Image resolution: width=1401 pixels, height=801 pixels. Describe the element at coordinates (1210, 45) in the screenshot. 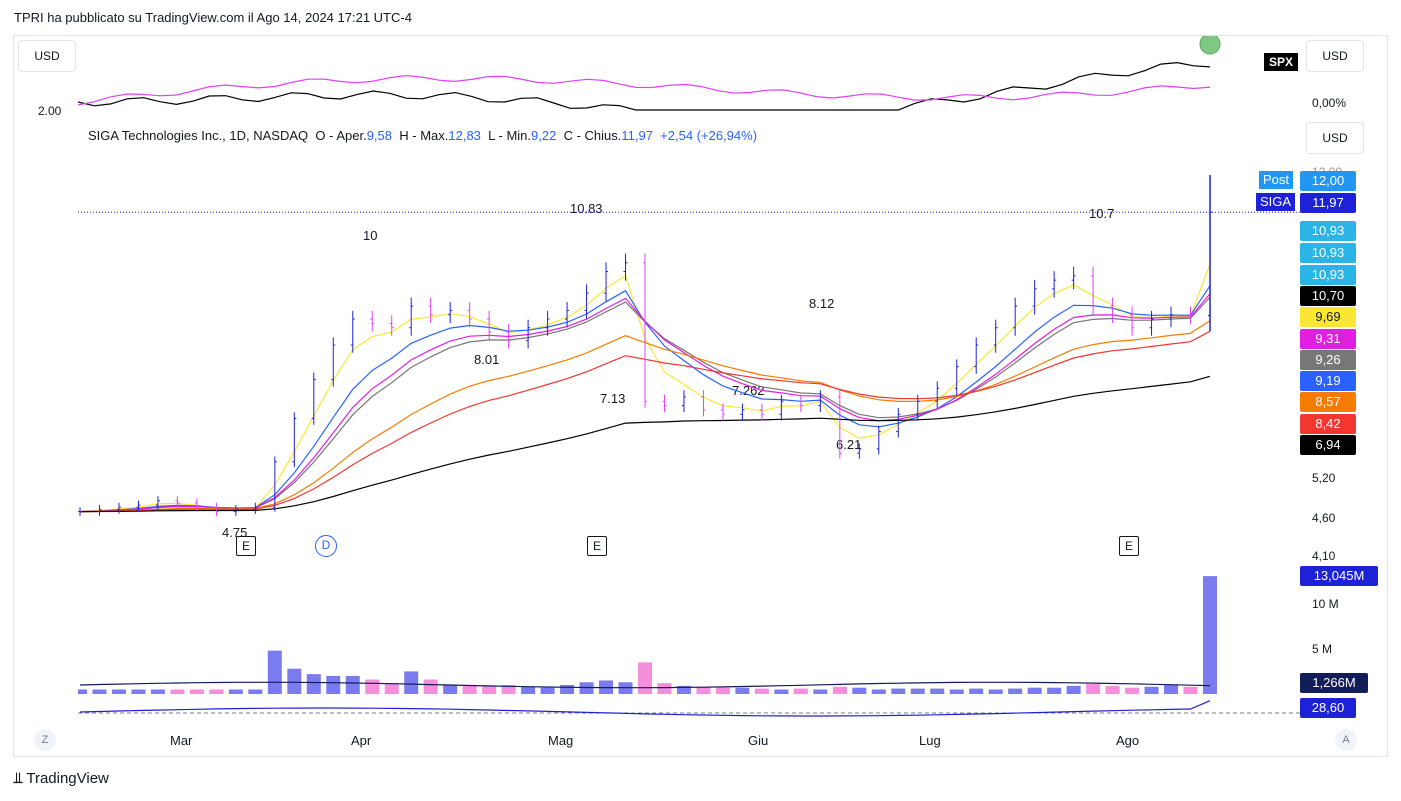

I see `compare-end-marker` at that location.